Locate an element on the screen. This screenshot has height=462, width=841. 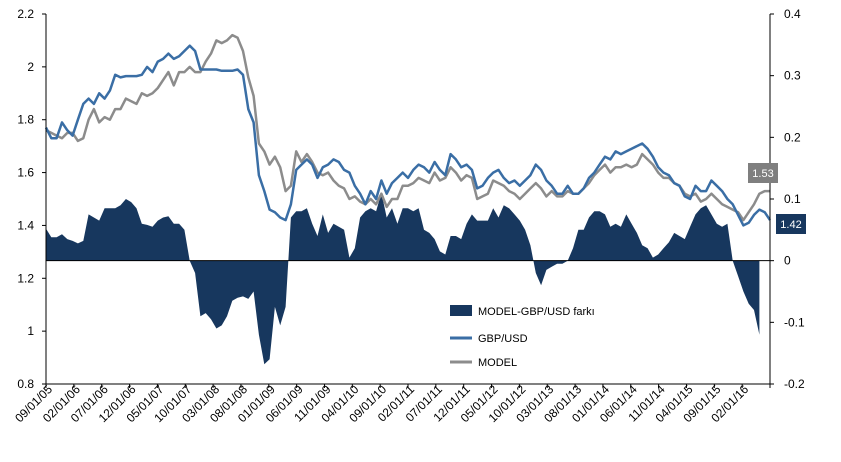
left-axis-tick-label: 2 is located at coordinates (30, 67).